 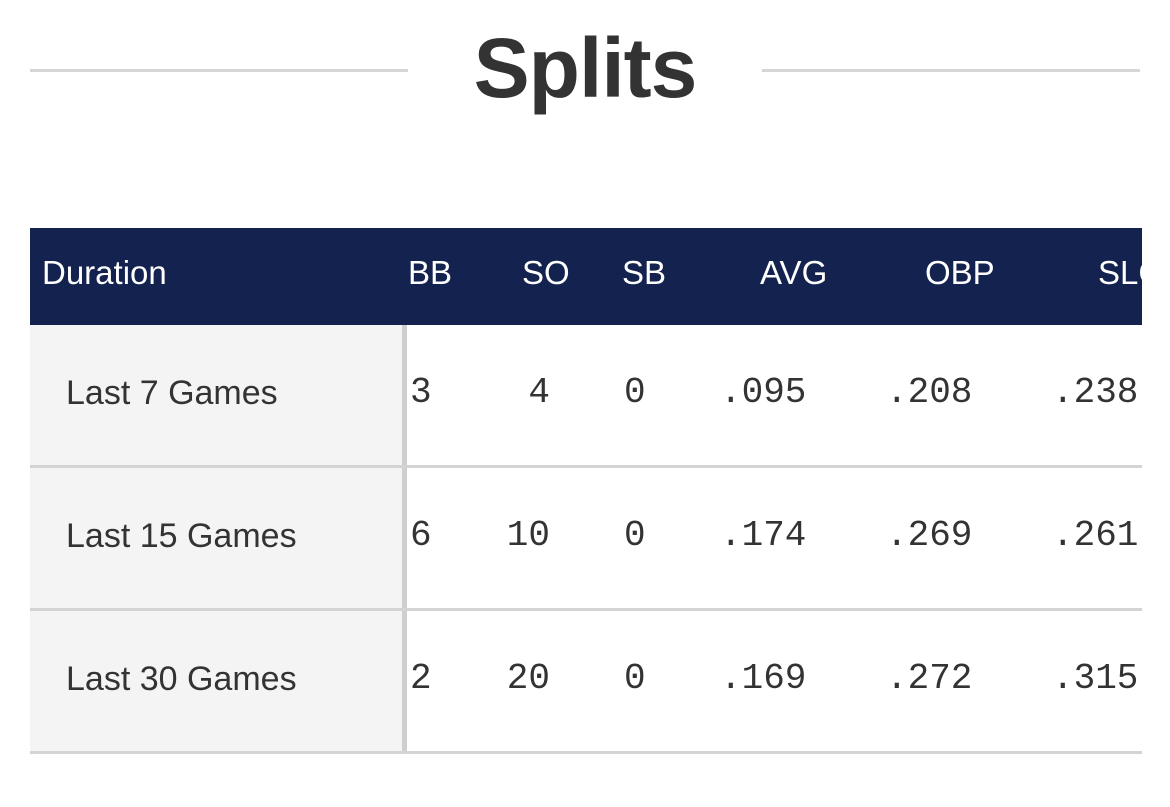 What do you see at coordinates (763, 678) in the screenshot?
I see `stat-value: .169` at bounding box center [763, 678].